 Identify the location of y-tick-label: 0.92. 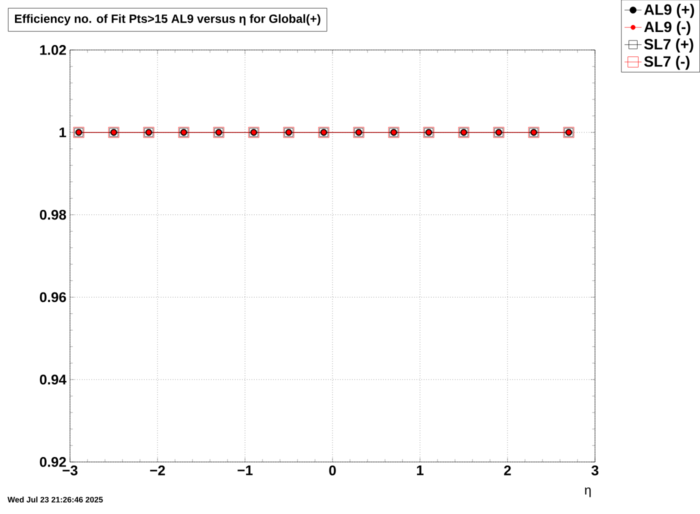
(53, 462).